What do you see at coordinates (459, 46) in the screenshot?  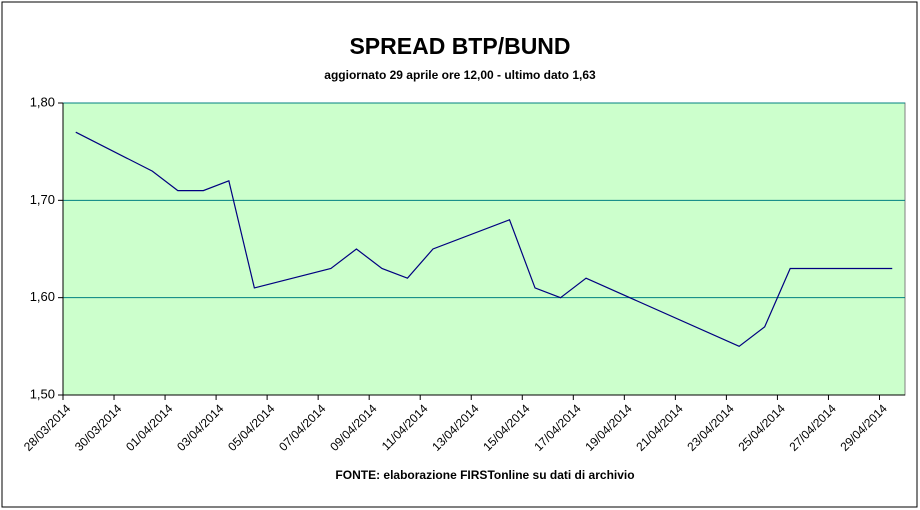 I see `chart-title: SPREAD BTP/BUND` at bounding box center [459, 46].